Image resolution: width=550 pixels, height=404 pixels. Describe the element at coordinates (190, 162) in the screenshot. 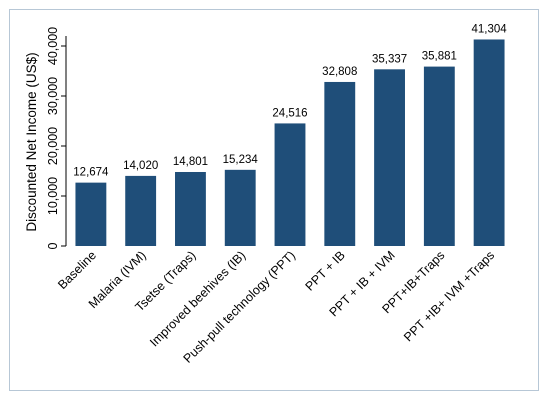

I see `data-label: 14,801` at that location.